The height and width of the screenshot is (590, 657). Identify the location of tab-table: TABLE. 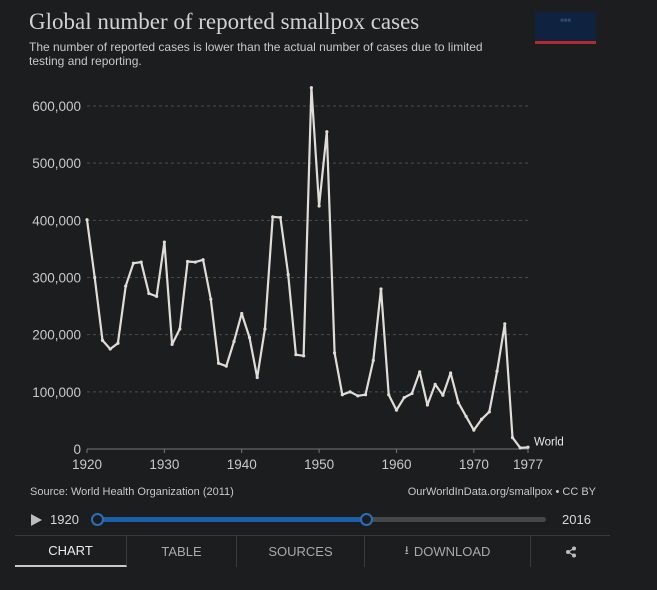
(182, 551).